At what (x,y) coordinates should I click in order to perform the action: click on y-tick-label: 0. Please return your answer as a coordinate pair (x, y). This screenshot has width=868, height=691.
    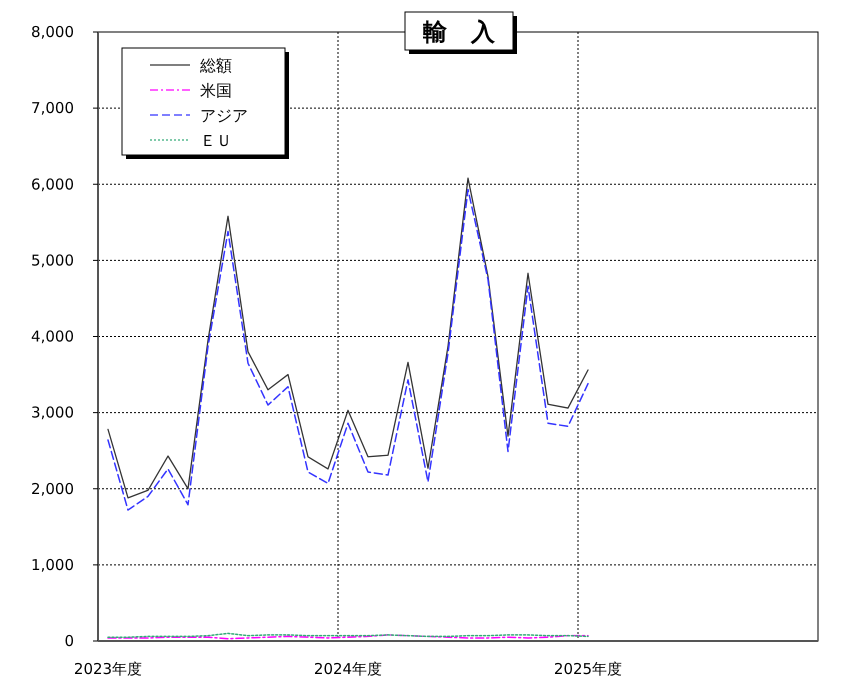
    Looking at the image, I should click on (69, 641).